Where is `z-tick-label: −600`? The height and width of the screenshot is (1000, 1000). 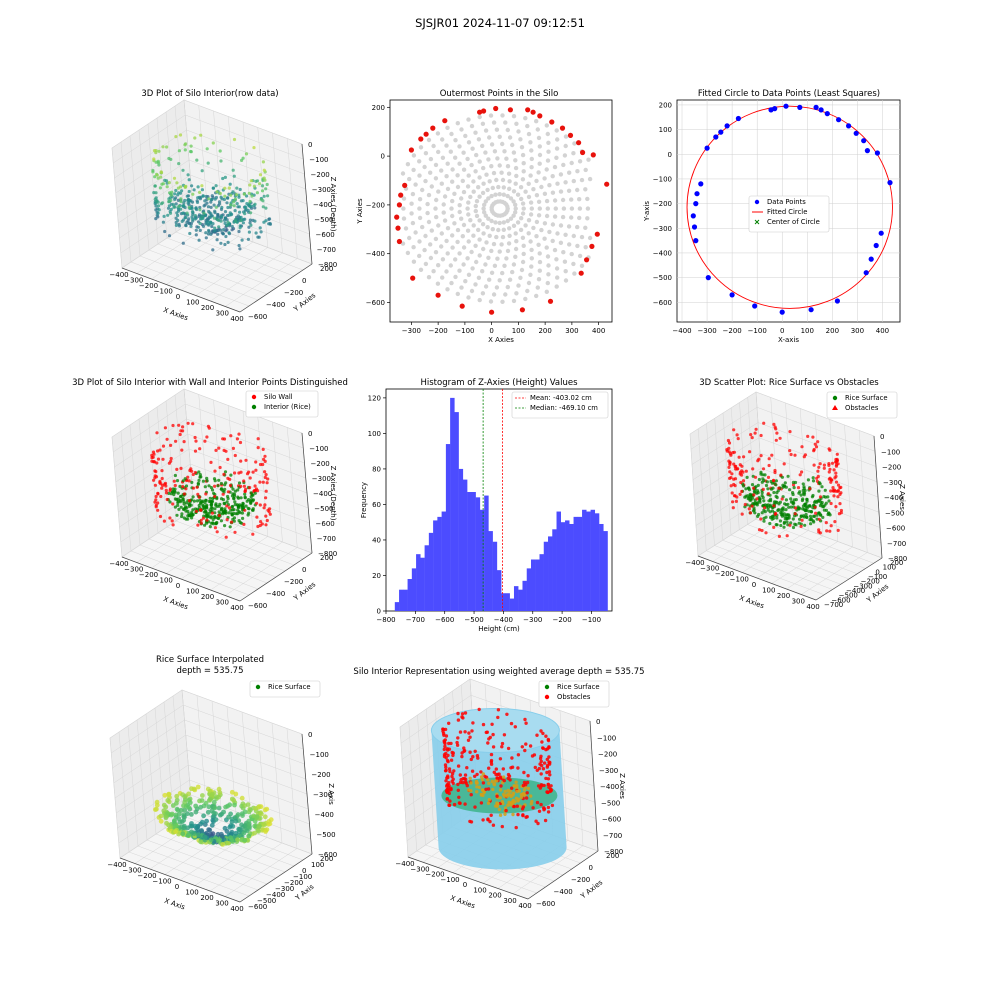 z-tick-label: −600 is located at coordinates (611, 820).